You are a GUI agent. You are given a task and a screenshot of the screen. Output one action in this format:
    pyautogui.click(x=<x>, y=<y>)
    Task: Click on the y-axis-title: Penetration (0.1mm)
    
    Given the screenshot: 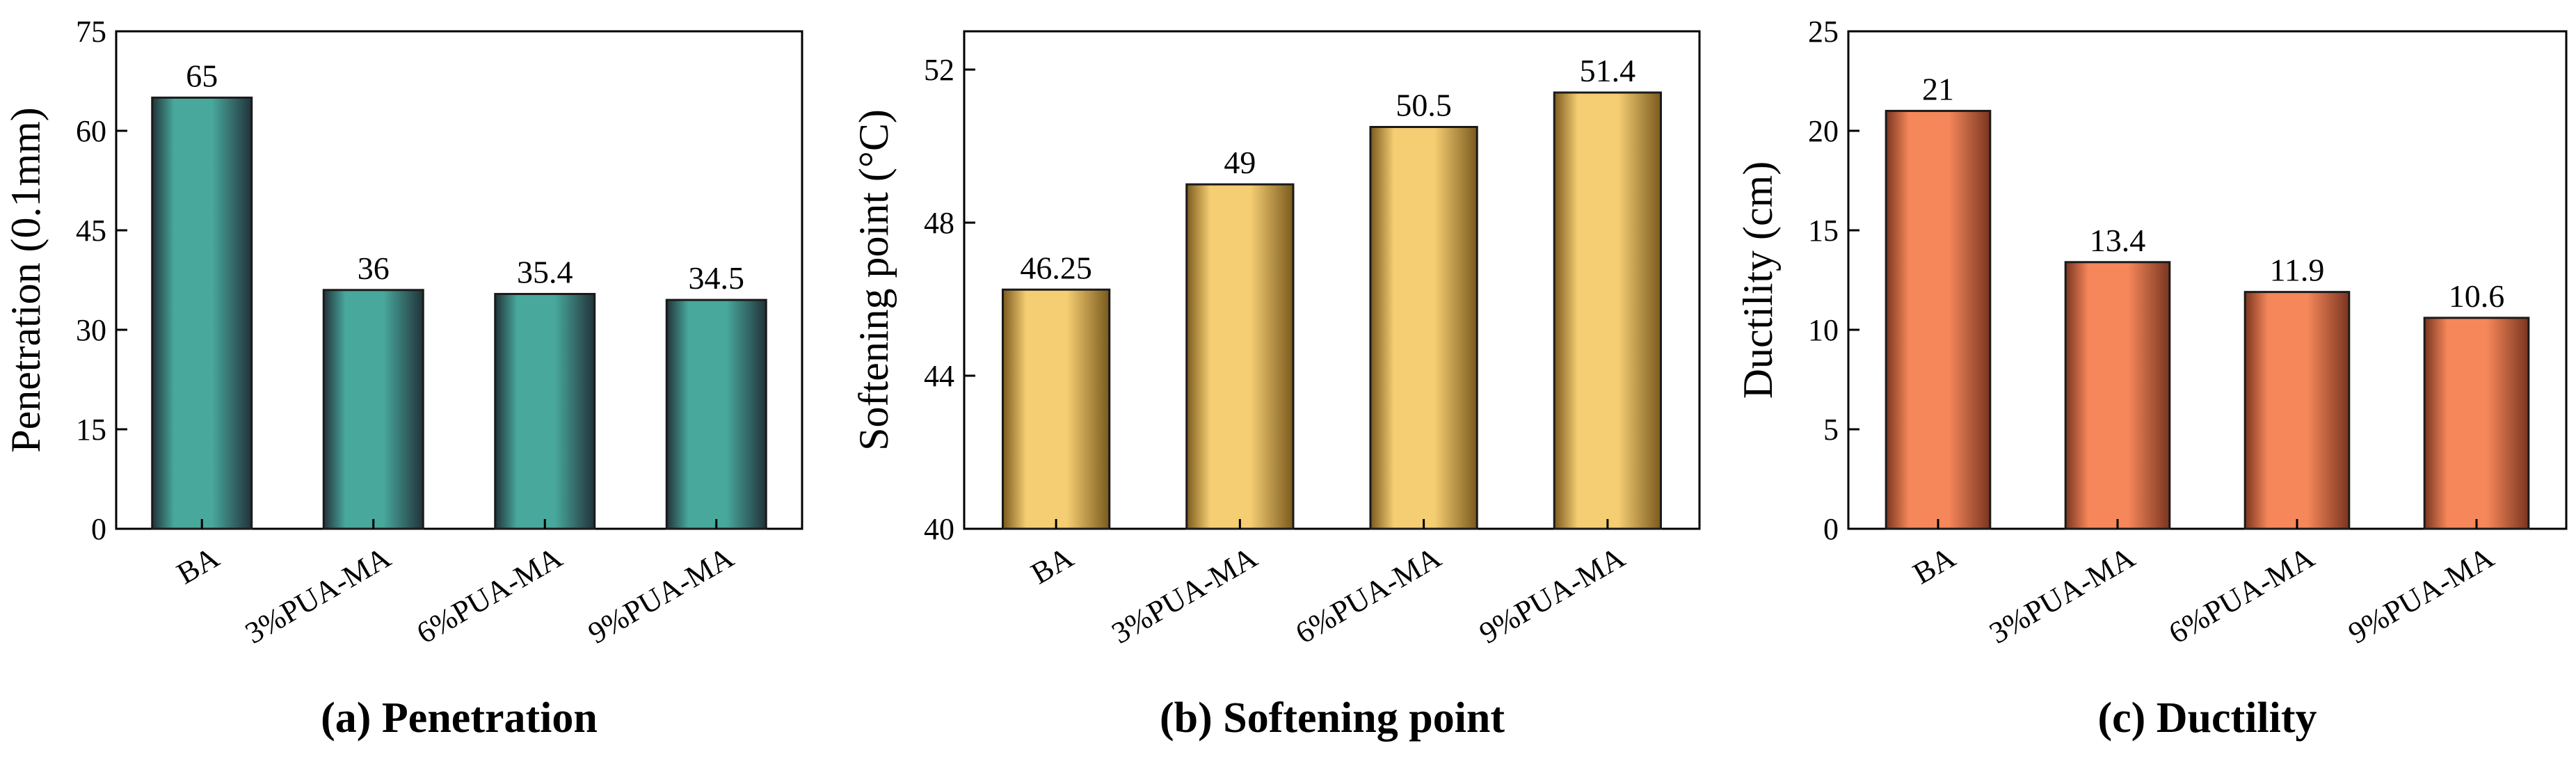 What is the action you would take?
    pyautogui.click(x=26, y=280)
    